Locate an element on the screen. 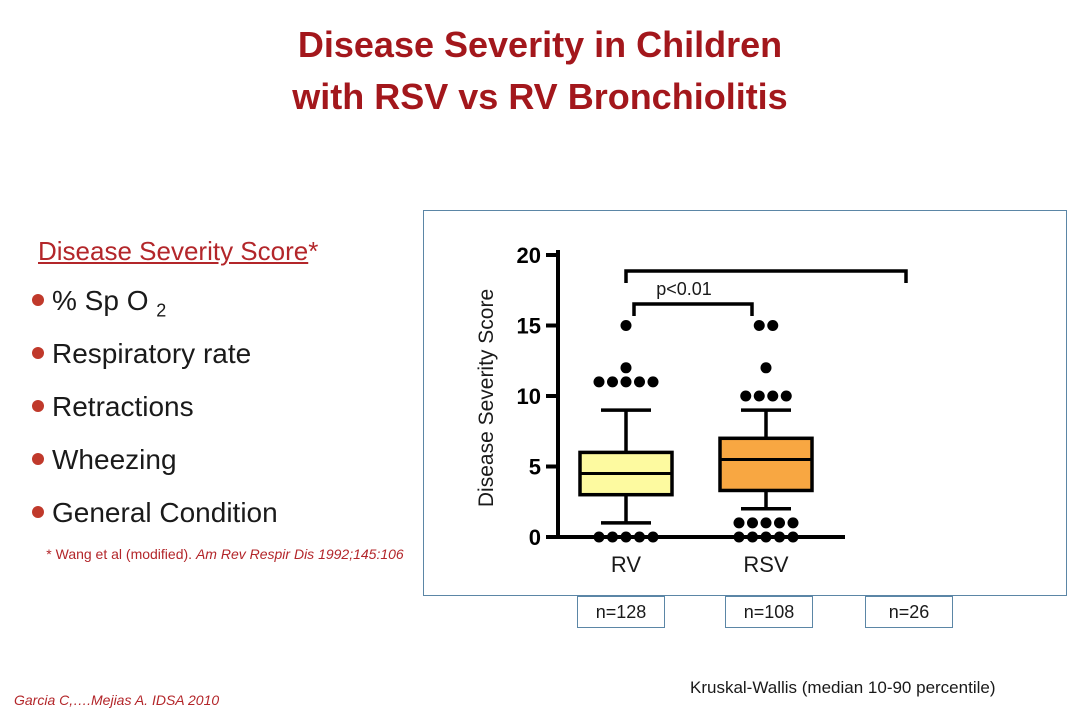 This screenshot has width=1080, height=720. n-label-third: n=26 is located at coordinates (909, 612).